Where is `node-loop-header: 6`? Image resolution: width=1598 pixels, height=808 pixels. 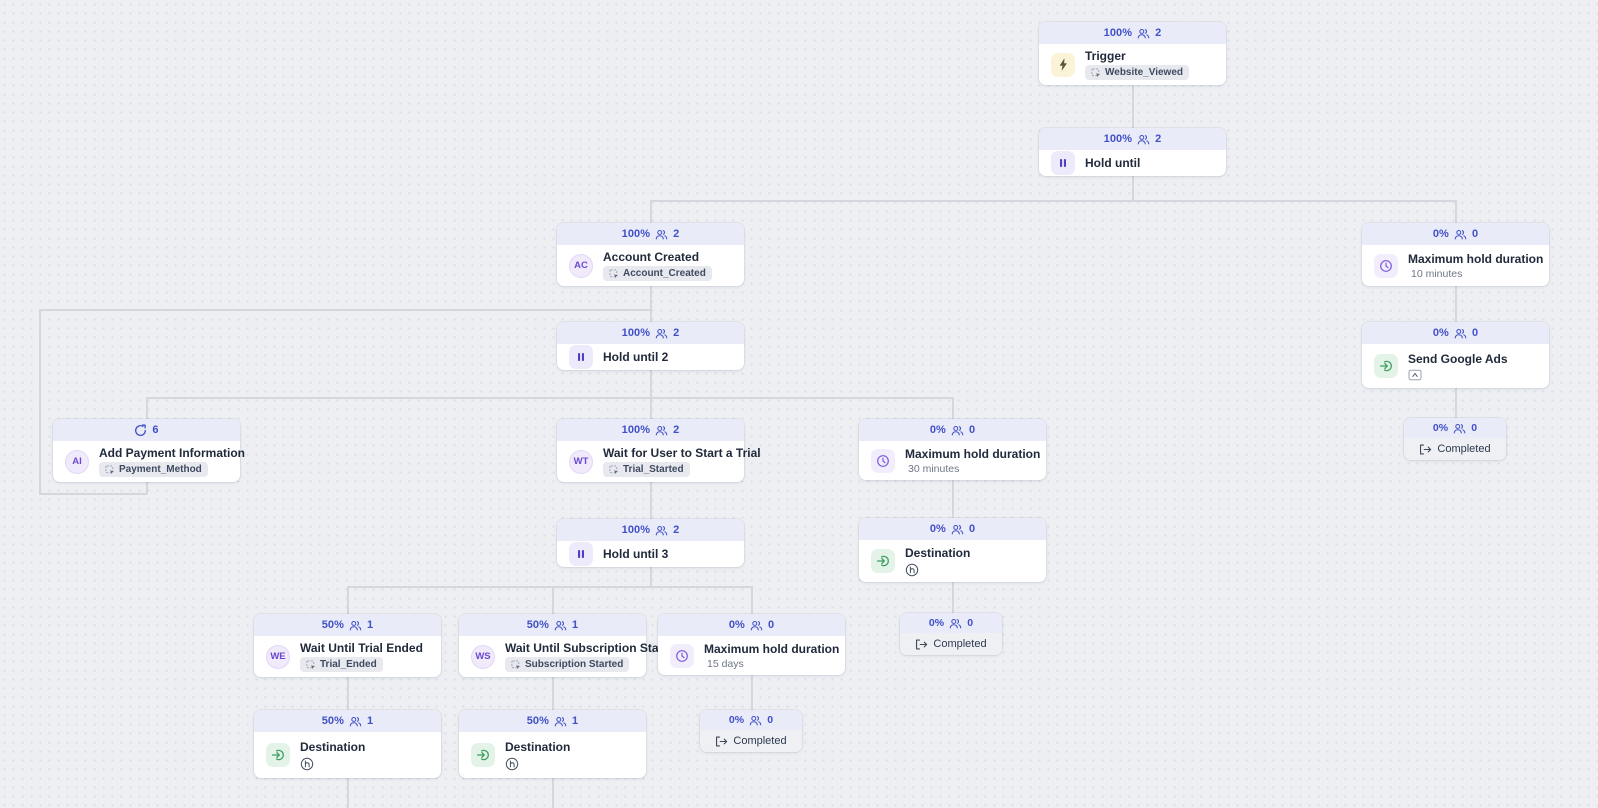 node-loop-header: 6 is located at coordinates (146, 430).